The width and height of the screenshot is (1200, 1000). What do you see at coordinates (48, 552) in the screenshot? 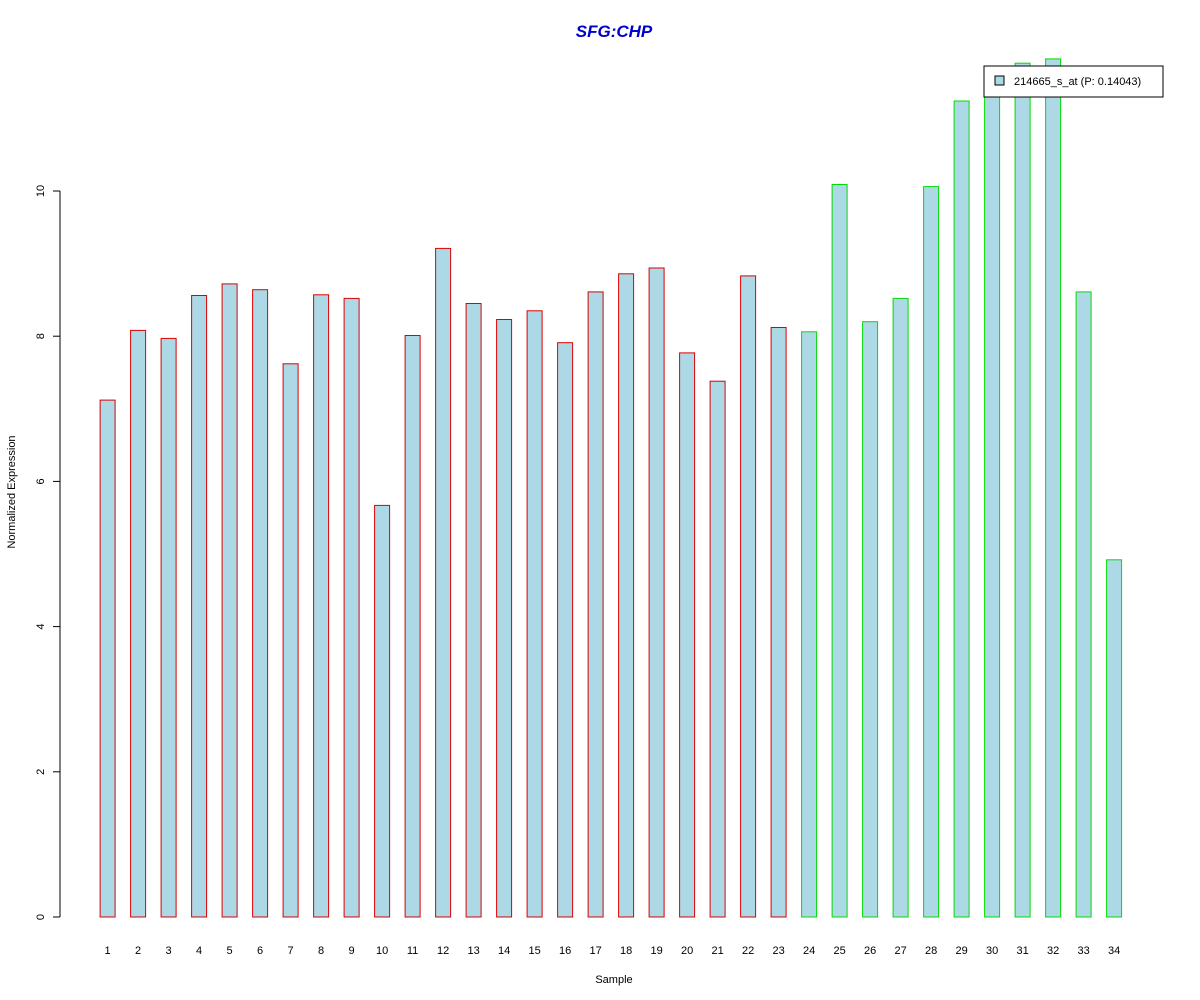
I see `y-axis: 0 2 4 6 8 10` at bounding box center [48, 552].